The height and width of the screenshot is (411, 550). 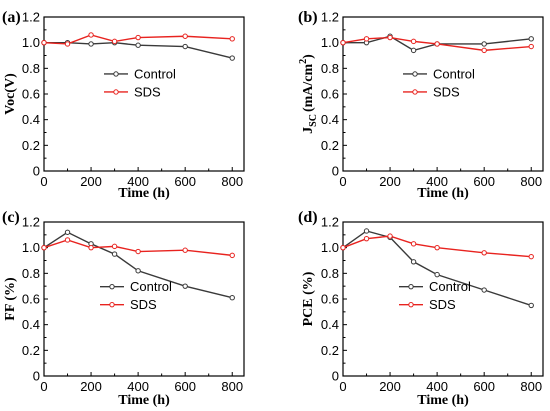 What do you see at coordinates (116, 74) in the screenshot?
I see `legend-marker-control-a` at bounding box center [116, 74].